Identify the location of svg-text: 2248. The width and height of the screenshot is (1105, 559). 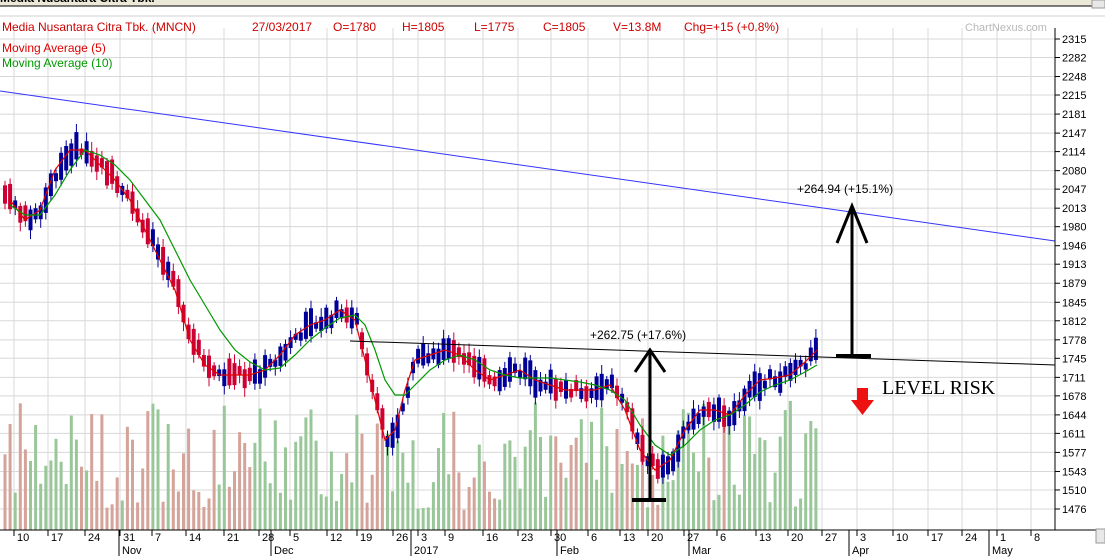
(1074, 78).